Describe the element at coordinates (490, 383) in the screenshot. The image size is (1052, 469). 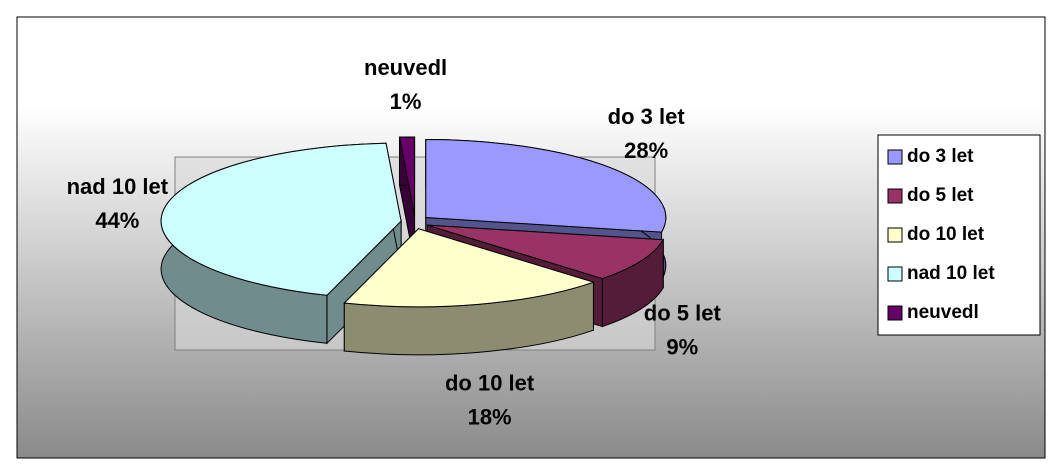
I see `data-label: do 10 let` at that location.